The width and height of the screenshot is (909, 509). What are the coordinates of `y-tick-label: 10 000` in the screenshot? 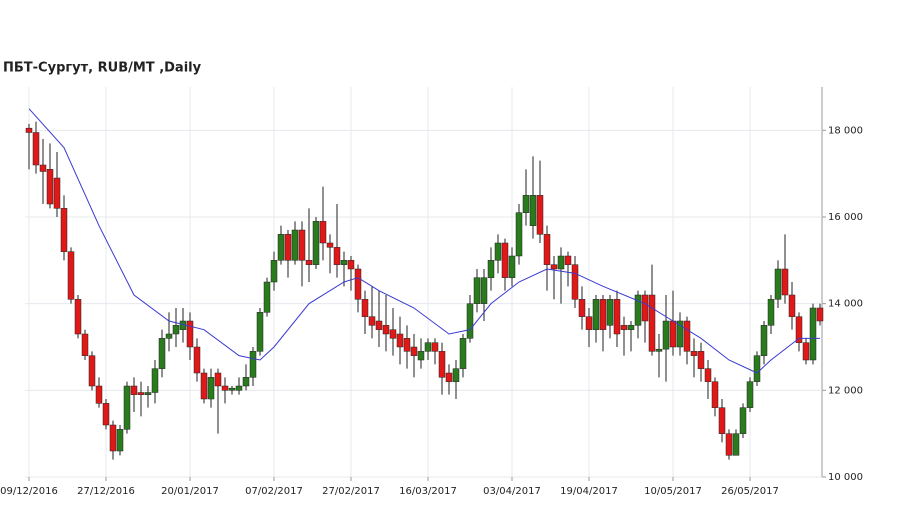 It's located at (845, 477).